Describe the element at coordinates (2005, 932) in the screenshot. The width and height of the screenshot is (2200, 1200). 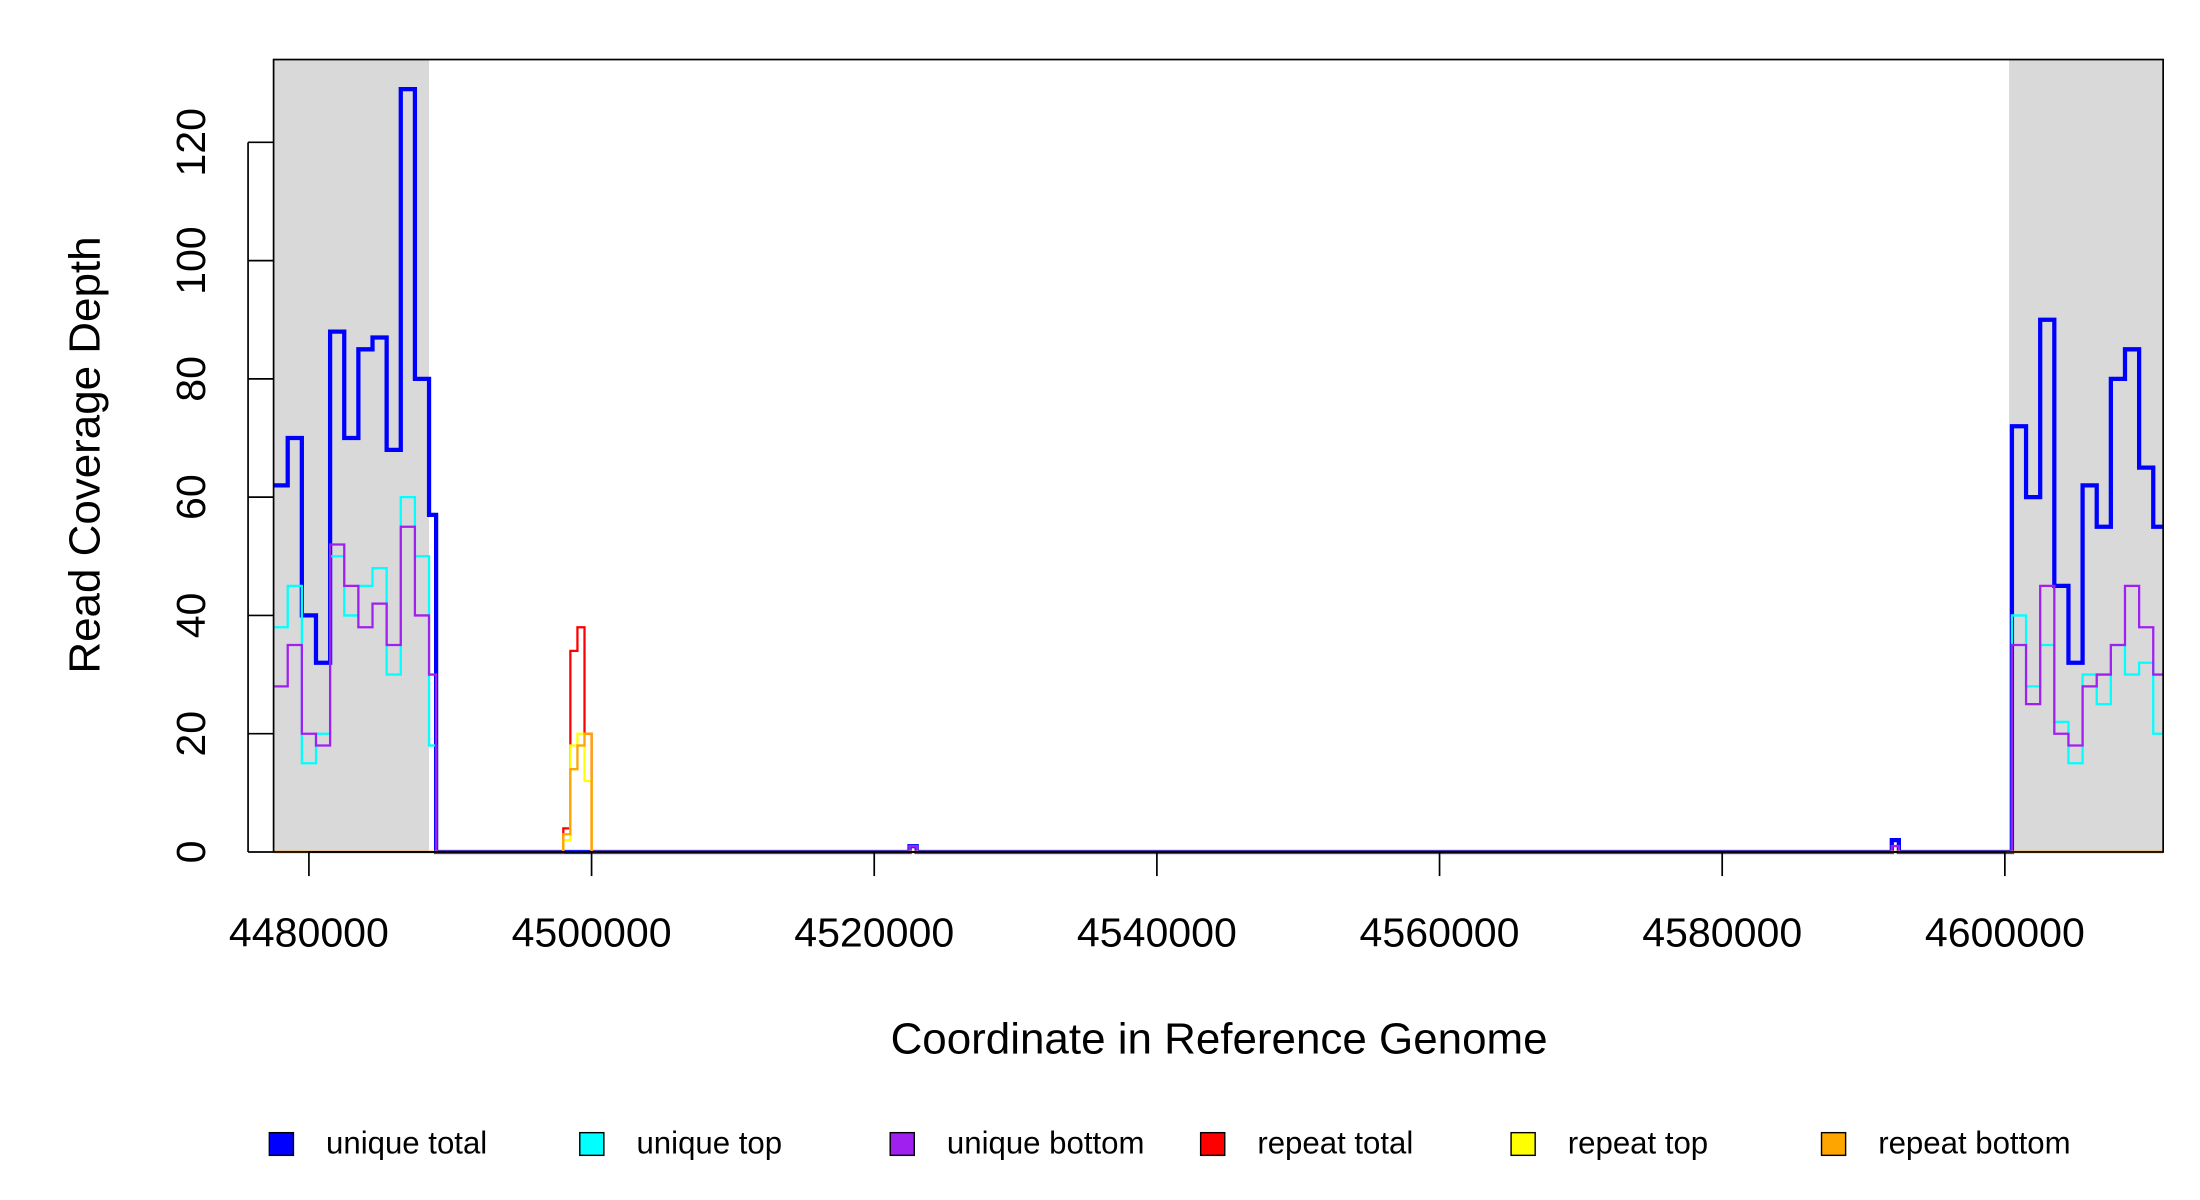
I see `x-tick-label: 4600000` at that location.